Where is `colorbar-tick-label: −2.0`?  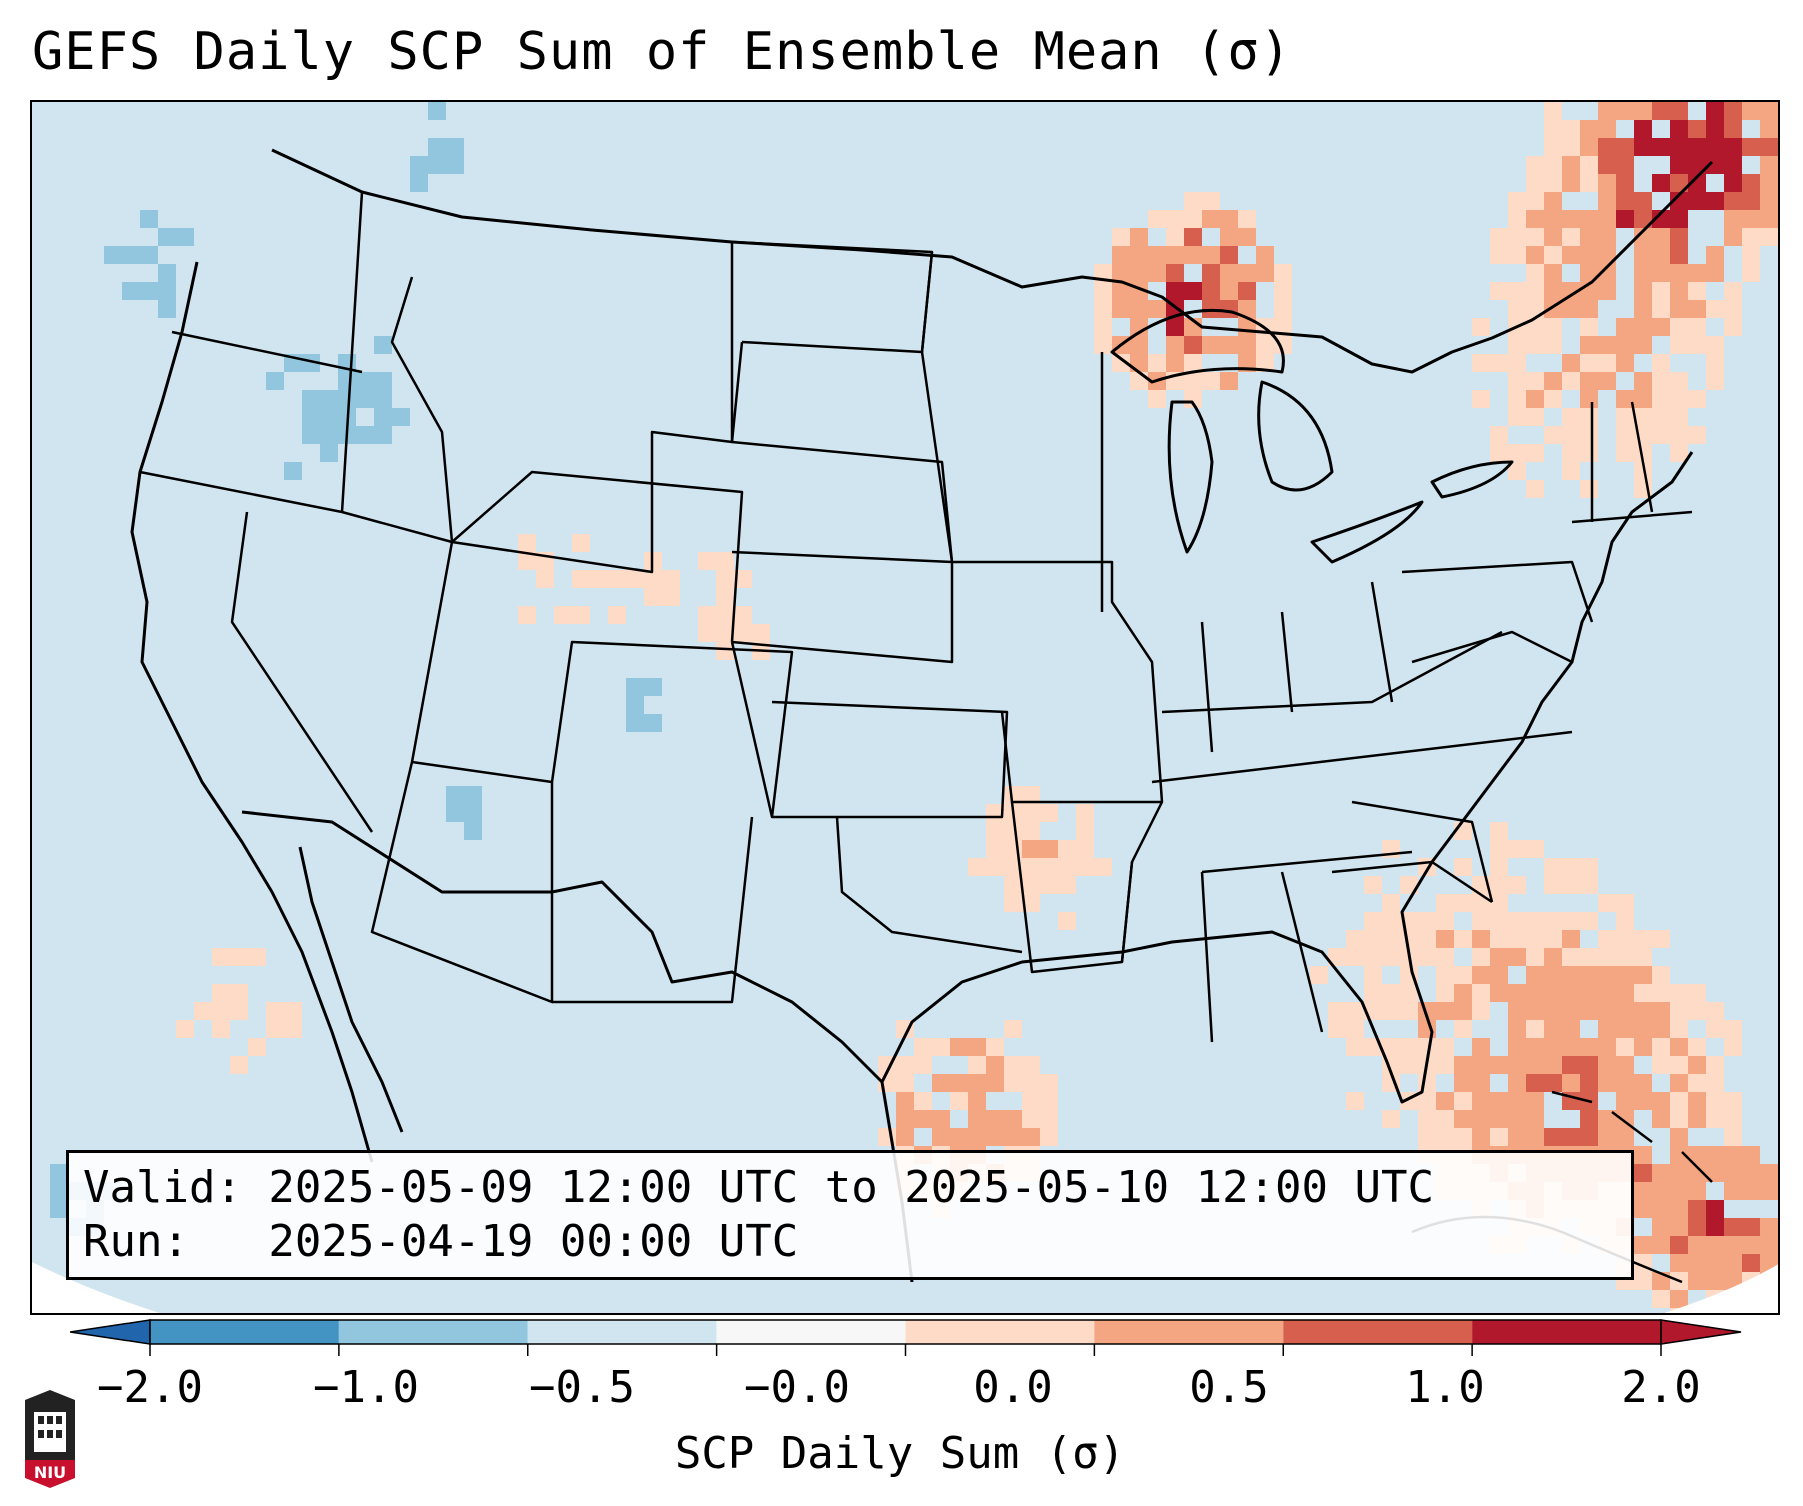 colorbar-tick-label: −2.0 is located at coordinates (150, 1387).